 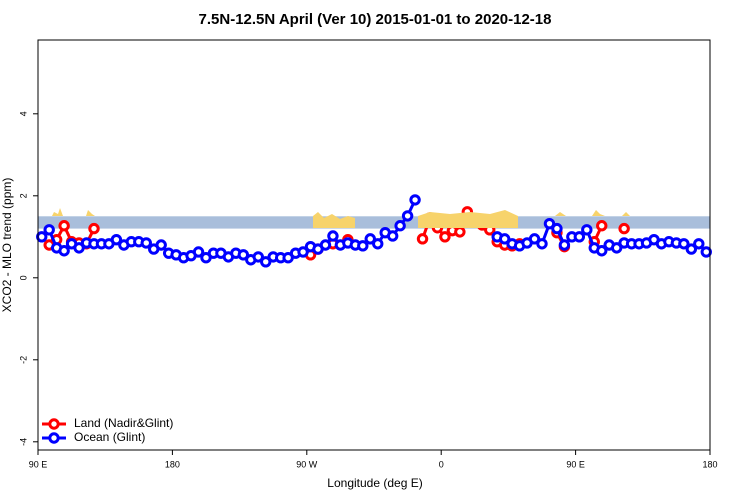 What do you see at coordinates (23, 360) in the screenshot?
I see `y-tick-label: -2` at bounding box center [23, 360].